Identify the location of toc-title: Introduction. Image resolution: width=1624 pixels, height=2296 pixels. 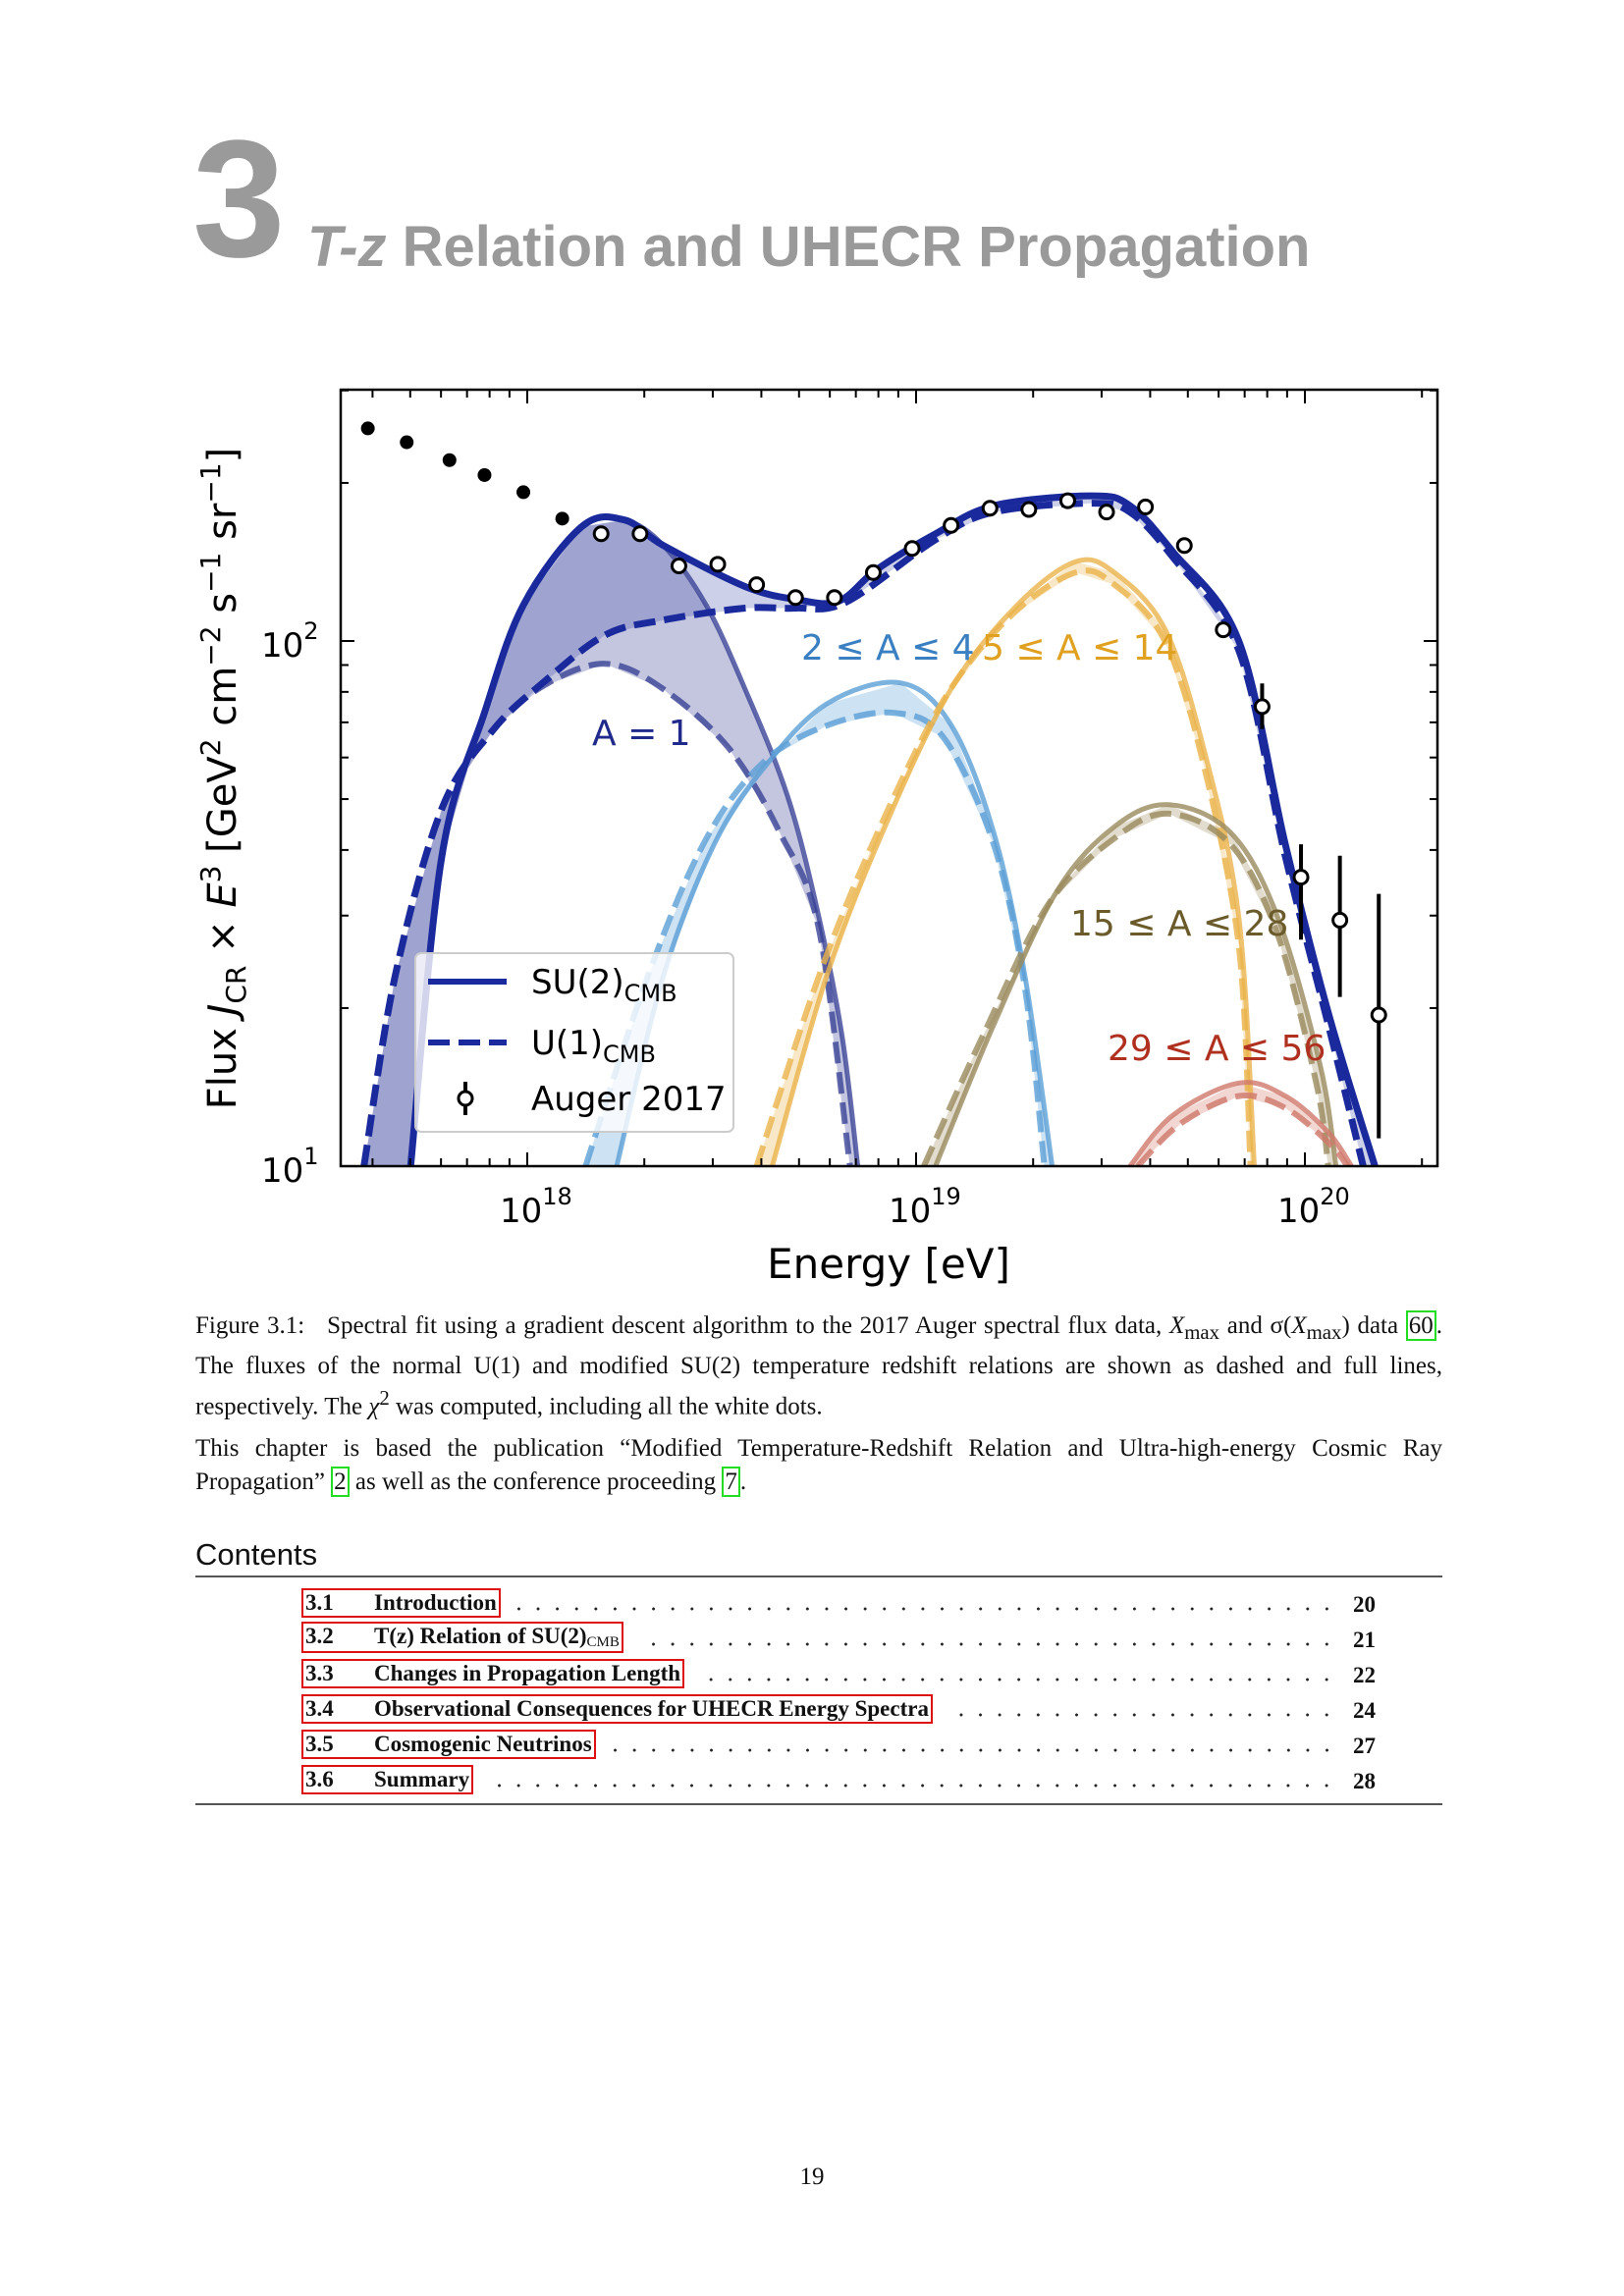
(435, 1603).